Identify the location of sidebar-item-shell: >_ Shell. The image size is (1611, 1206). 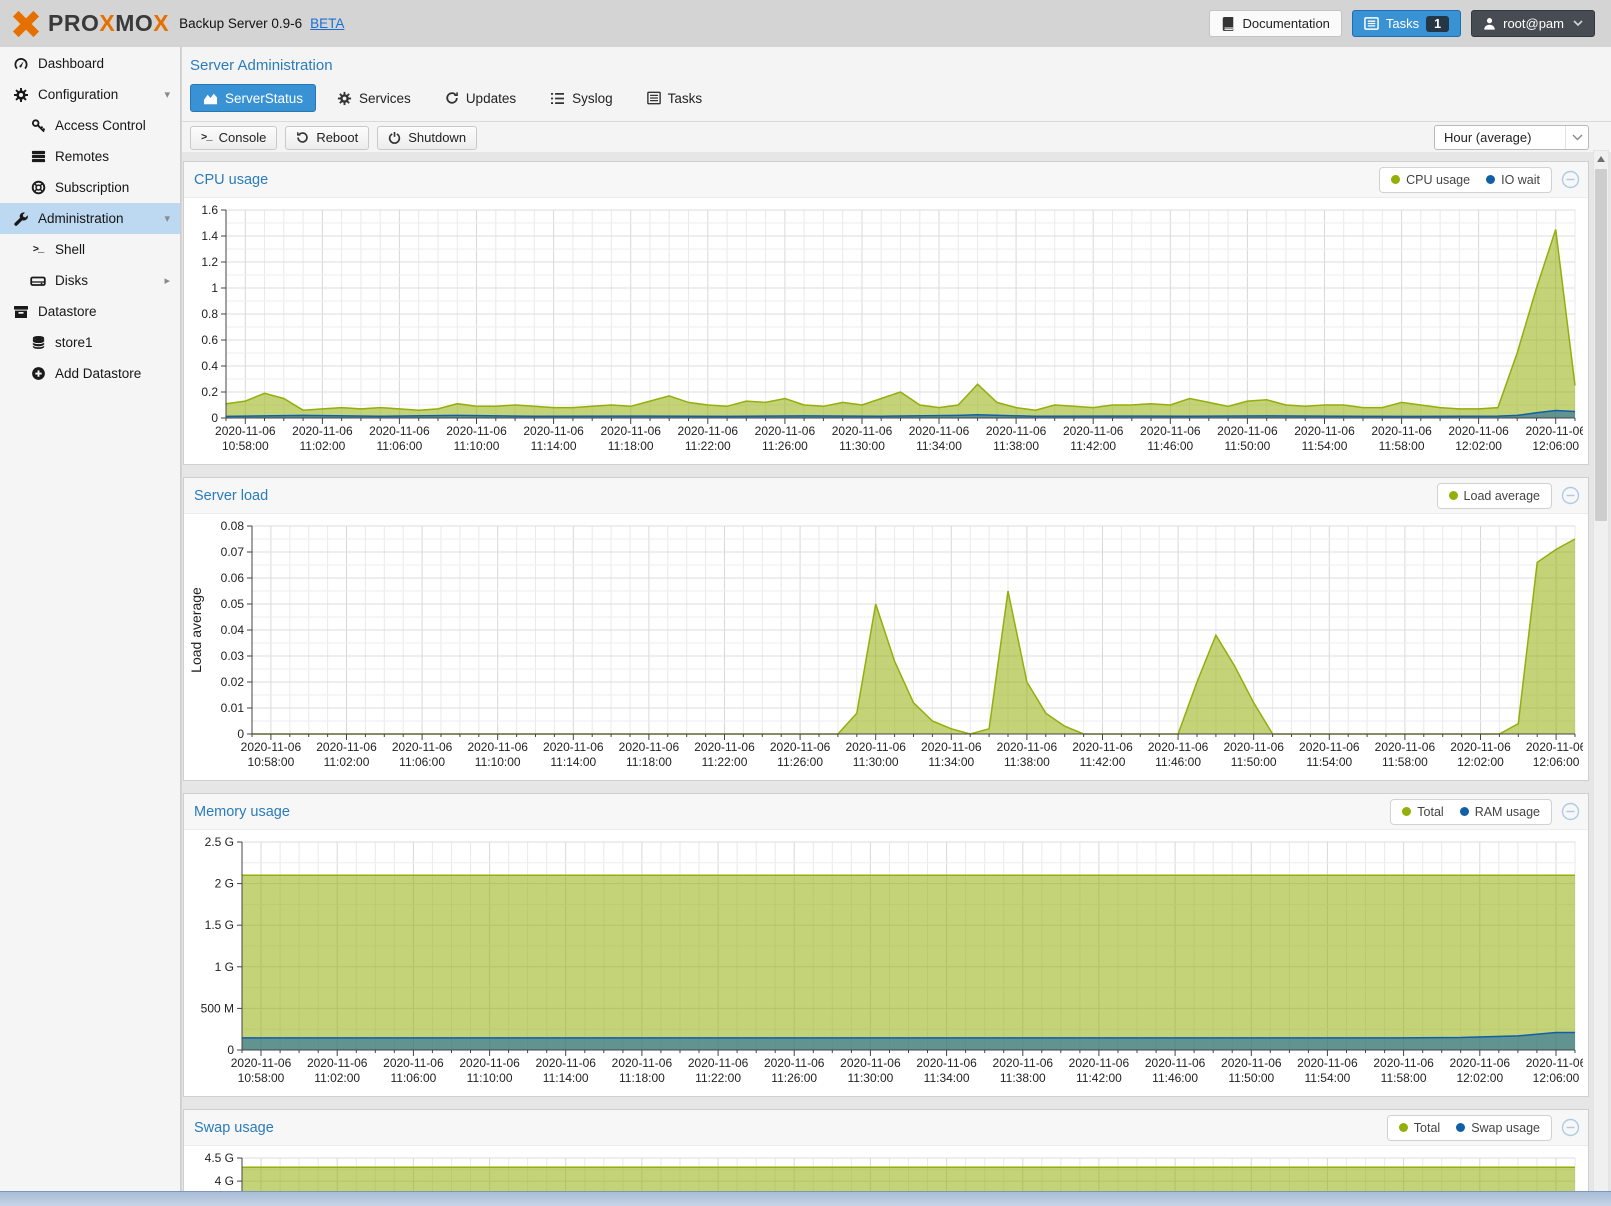
(90, 249).